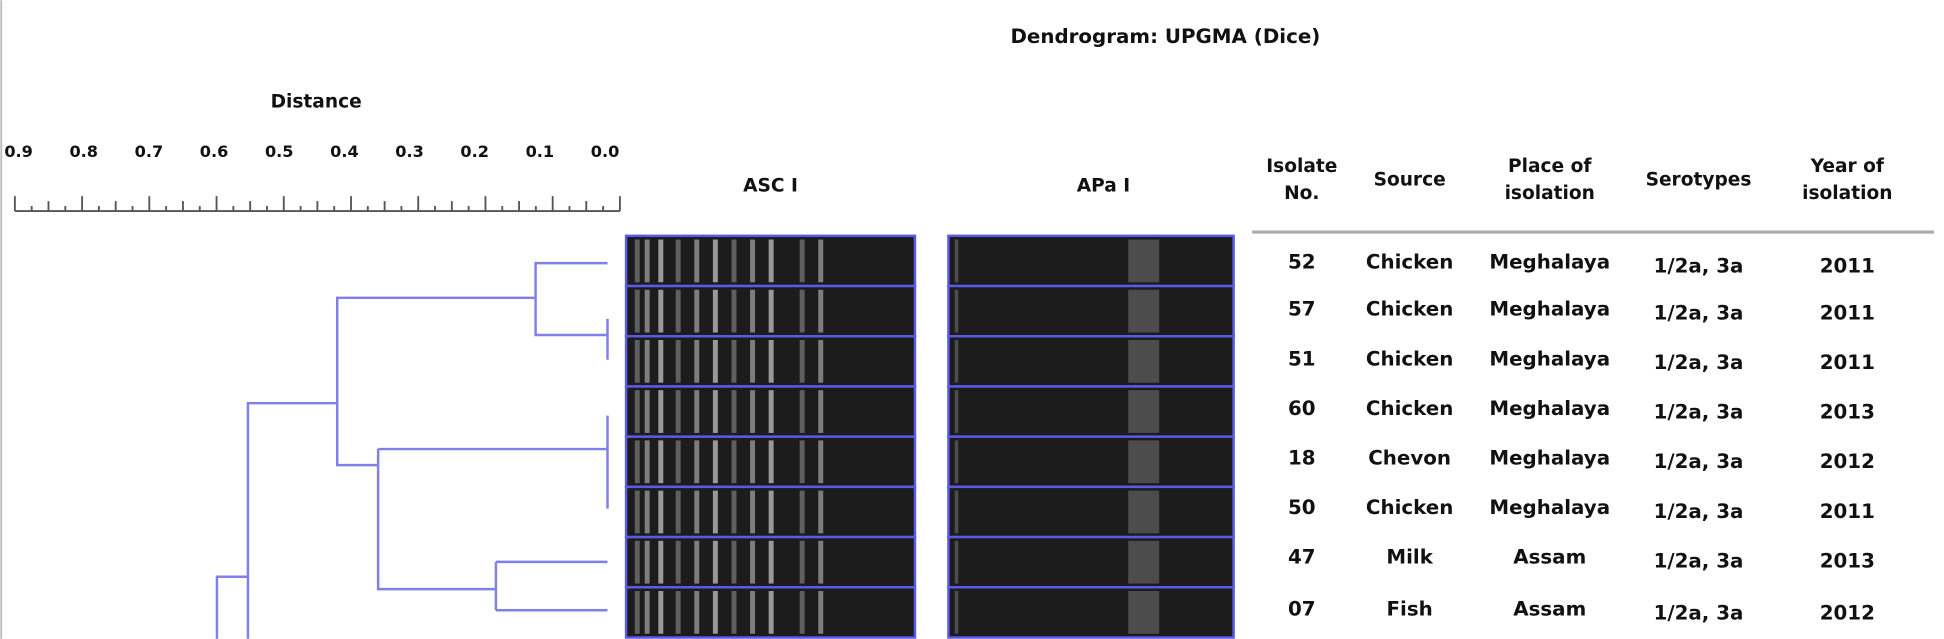 This screenshot has width=1944, height=639. I want to click on table-header: No., so click(1301, 193).